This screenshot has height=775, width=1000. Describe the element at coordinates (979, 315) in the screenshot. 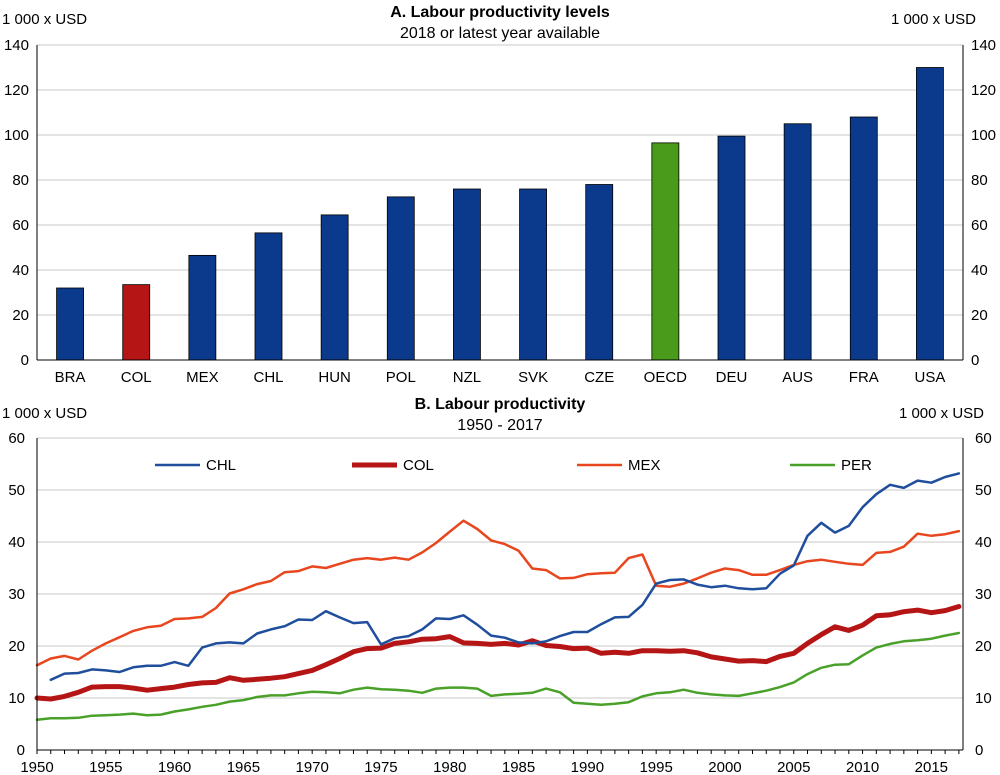

I see `panel-a-y-tick-right: 20` at that location.